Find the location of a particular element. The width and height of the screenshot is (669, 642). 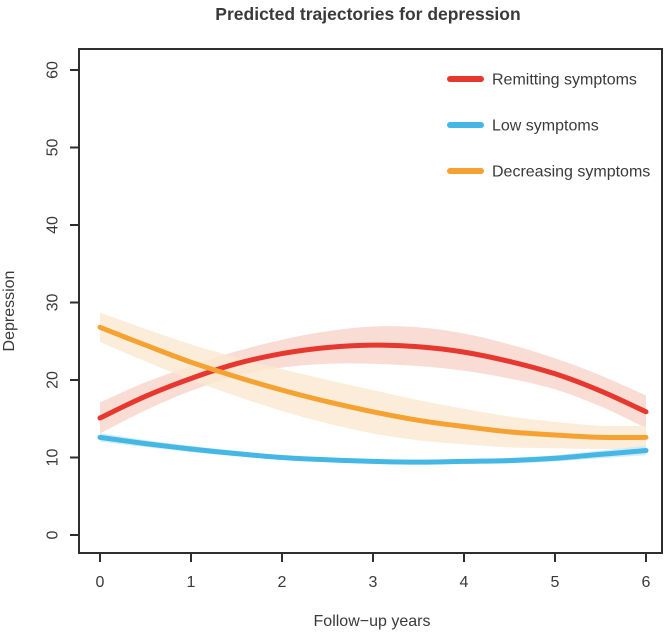

y-tick-label-60: 60 is located at coordinates (53, 70).